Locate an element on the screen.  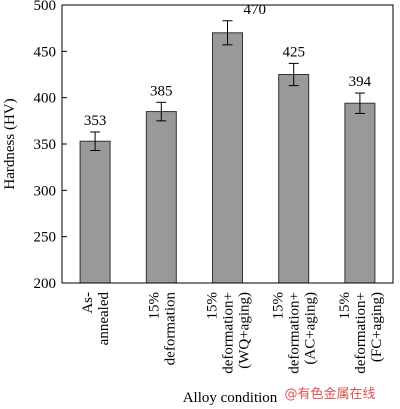
x-tick-label: 15%deformation is located at coordinates (162, 329).